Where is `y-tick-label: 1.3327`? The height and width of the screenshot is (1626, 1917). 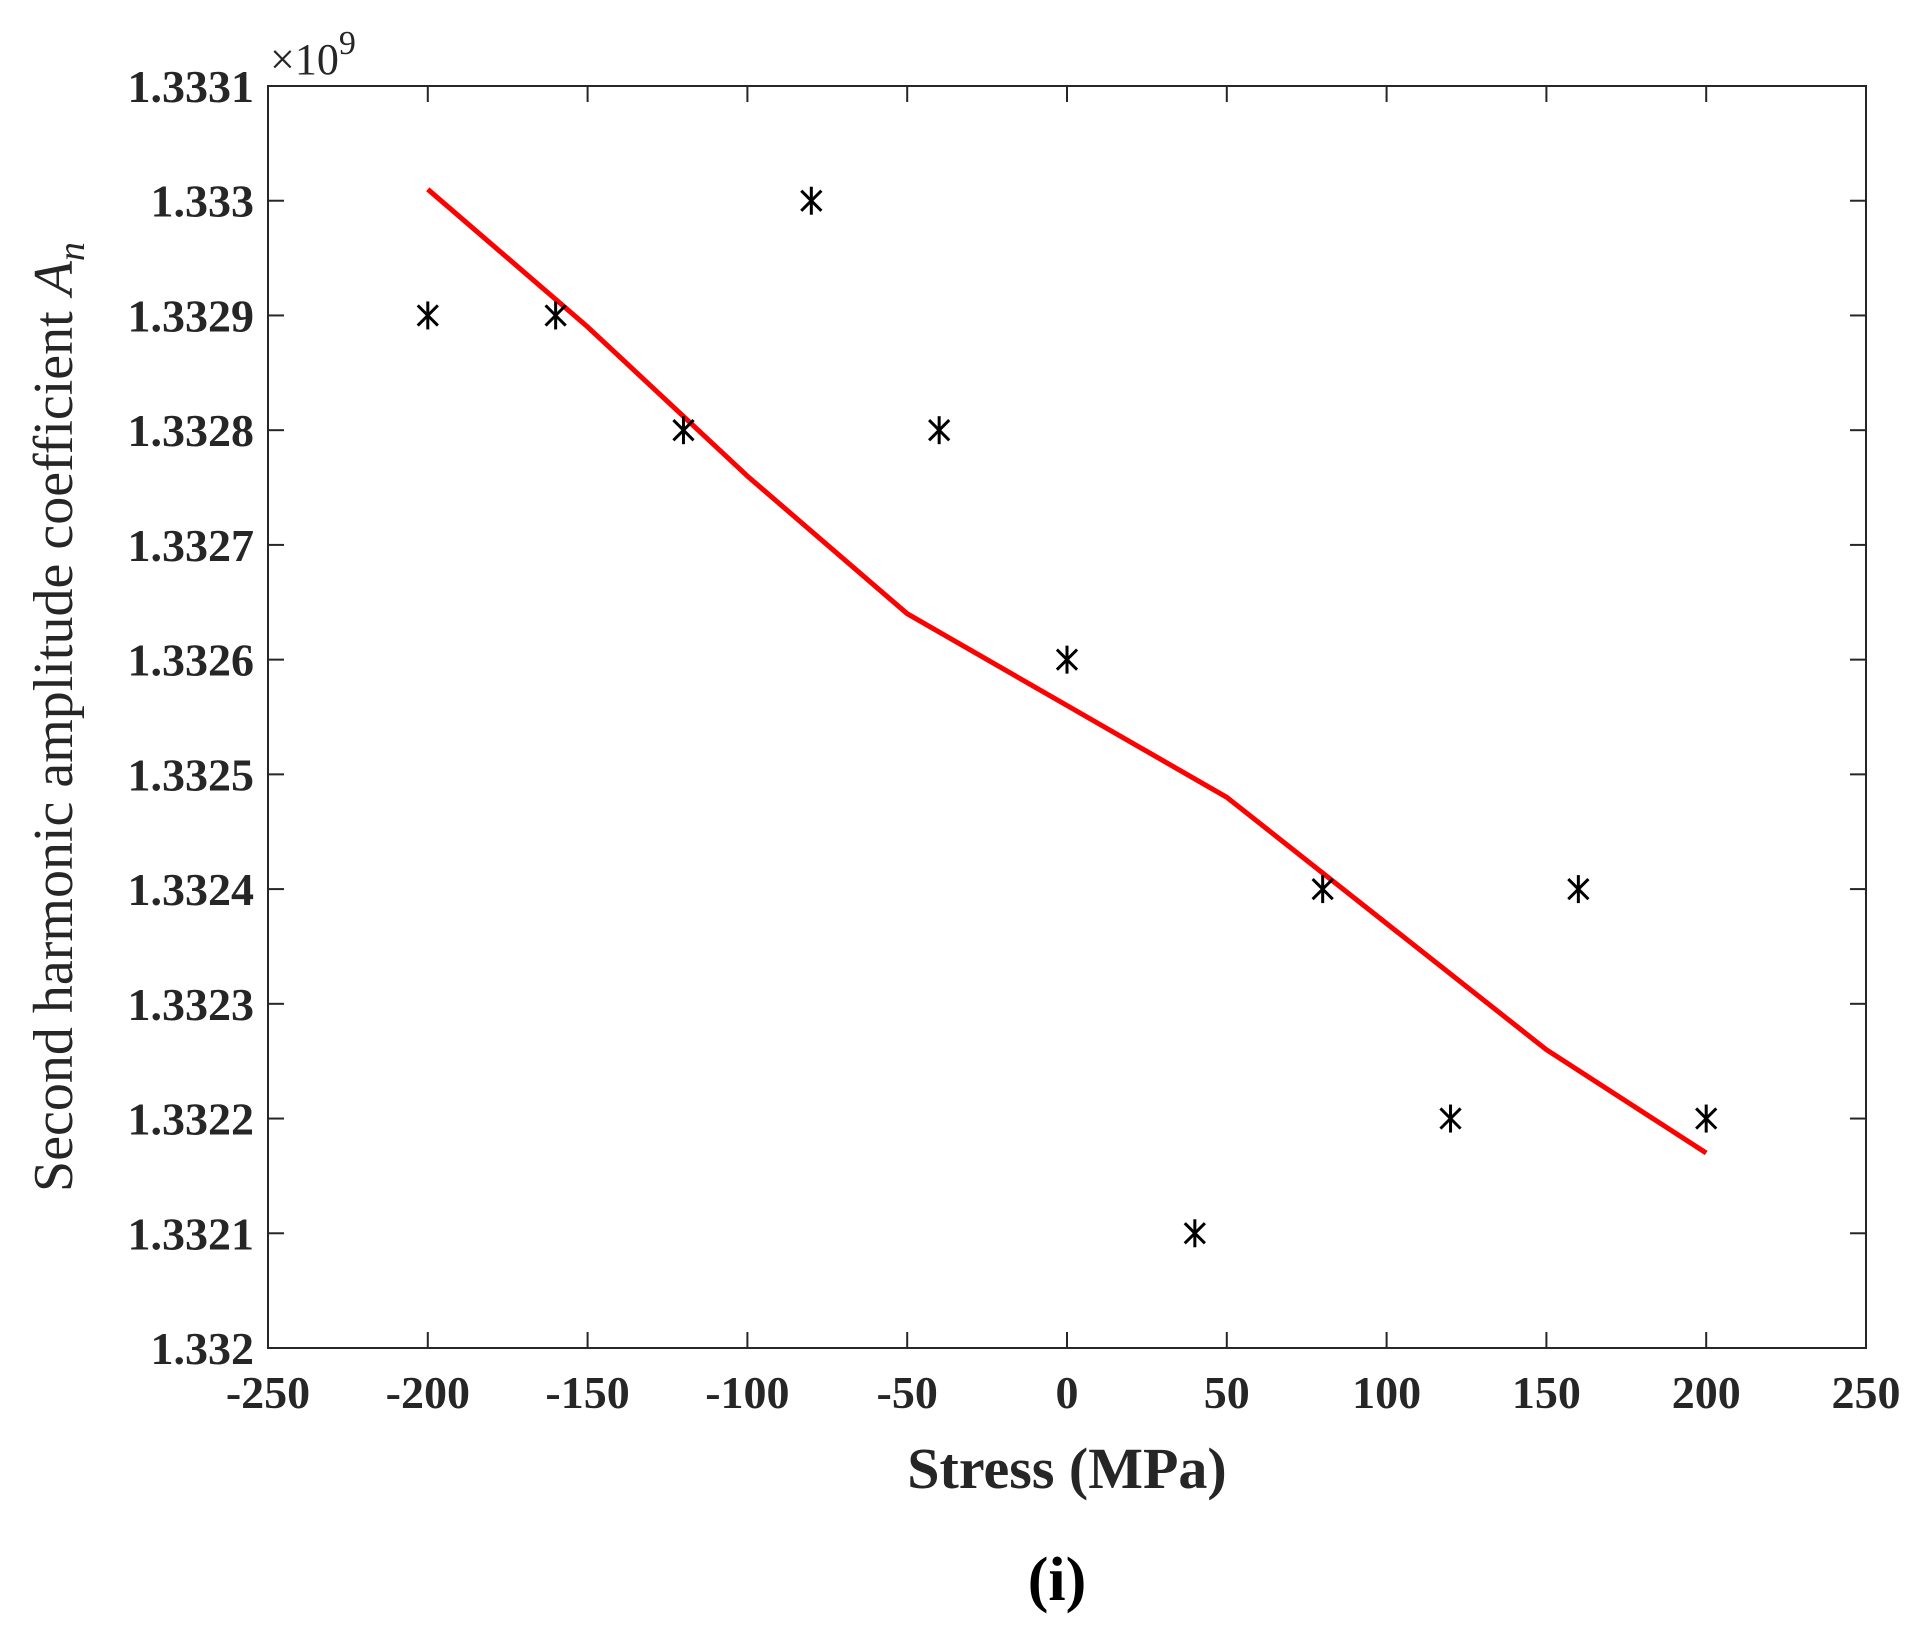
y-tick-label: 1.3327 is located at coordinates (191, 545).